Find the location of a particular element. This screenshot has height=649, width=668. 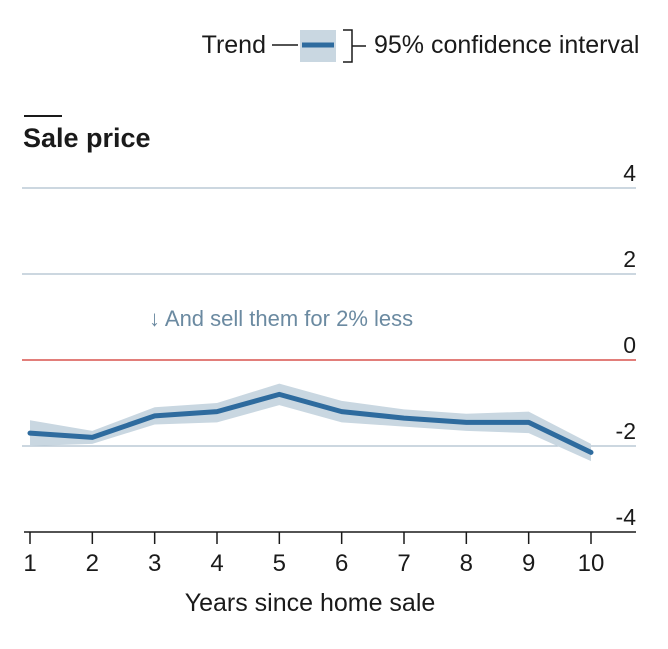

trend-line is located at coordinates (310, 423).